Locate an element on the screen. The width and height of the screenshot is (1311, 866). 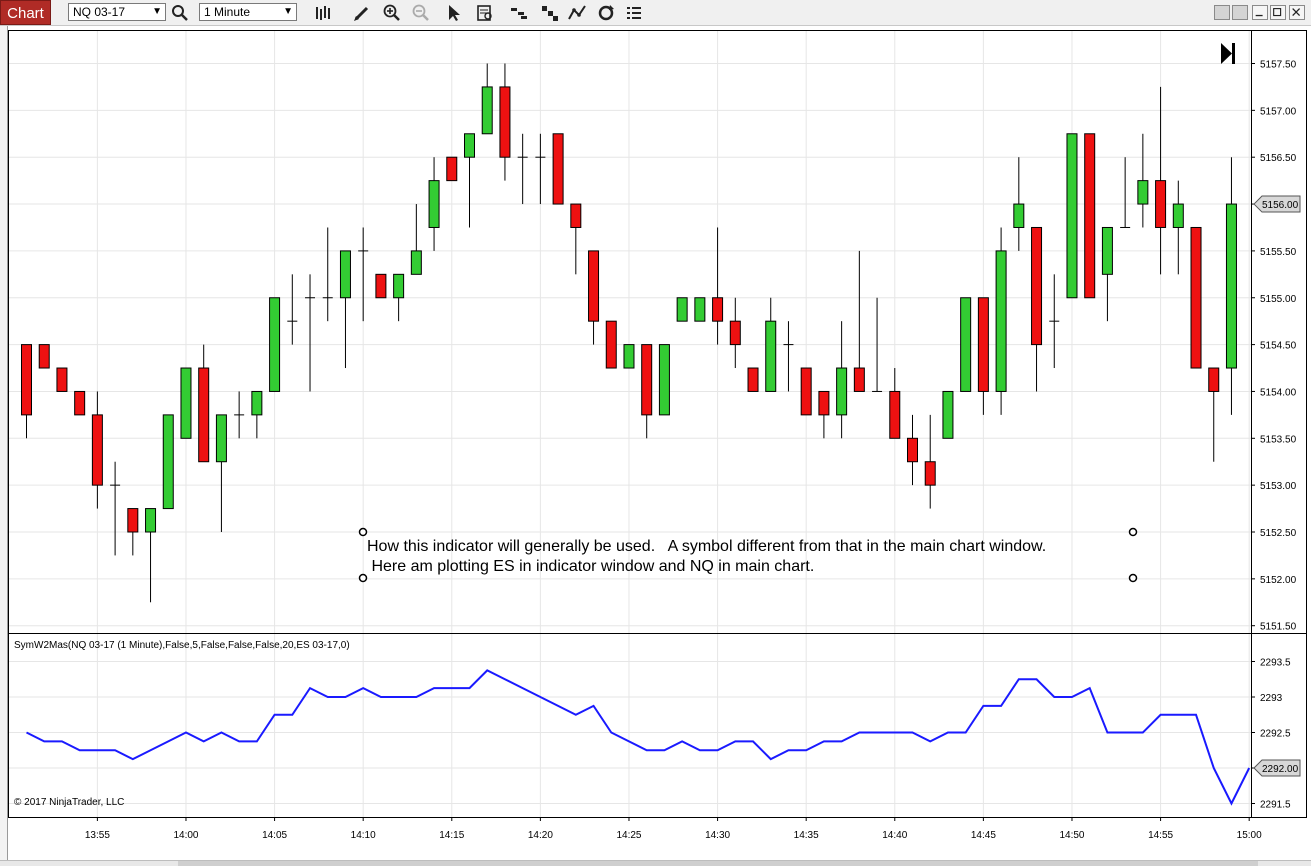
chart-toolbar: Chart NQ 03-17 ▼ 1 Minute ▼ is located at coordinates (655, 13).